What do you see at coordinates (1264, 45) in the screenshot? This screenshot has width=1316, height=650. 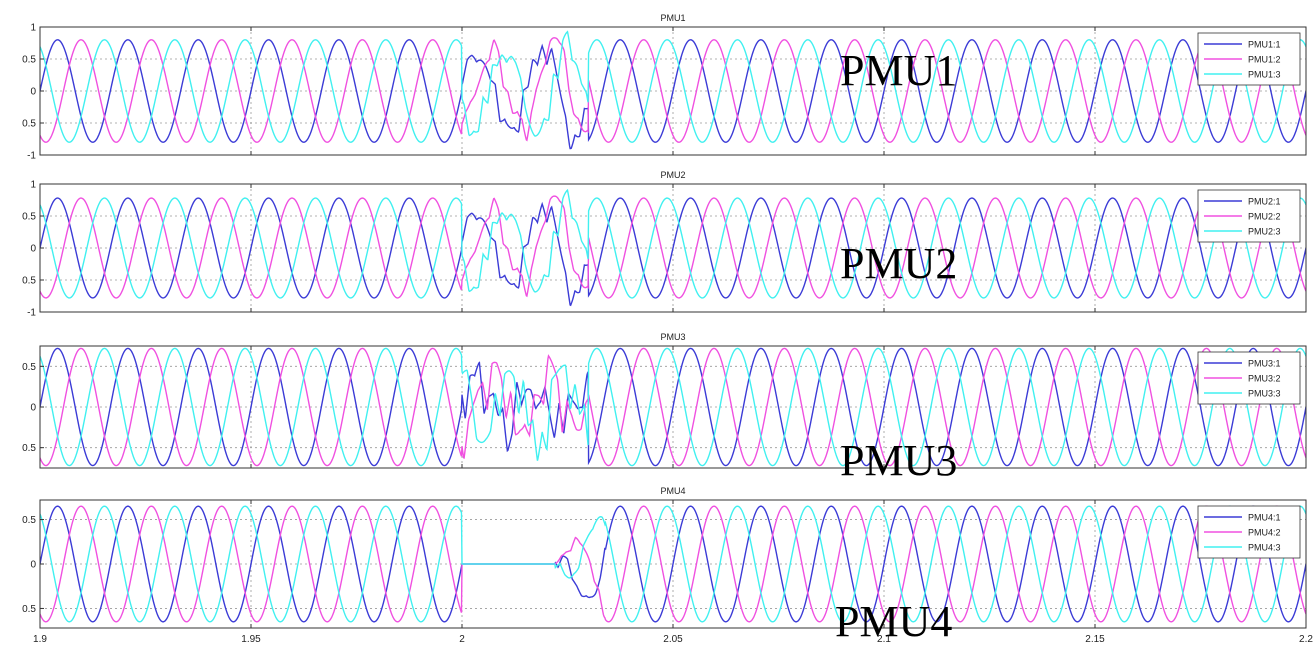 I see `legend-label: PMU1:1` at bounding box center [1264, 45].